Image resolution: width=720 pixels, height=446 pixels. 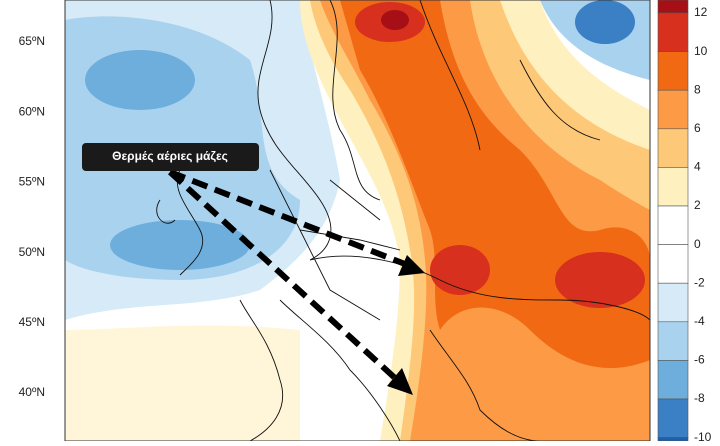 What do you see at coordinates (32, 392) in the screenshot?
I see `latitude-label: 40ºN` at bounding box center [32, 392].